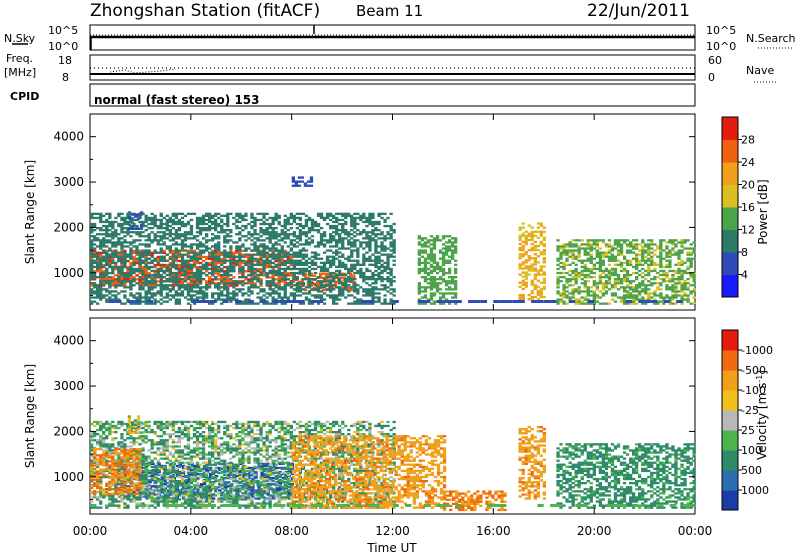 The height and width of the screenshot is (554, 800). I want to click on power-ytick-label: 4000, so click(68, 137).